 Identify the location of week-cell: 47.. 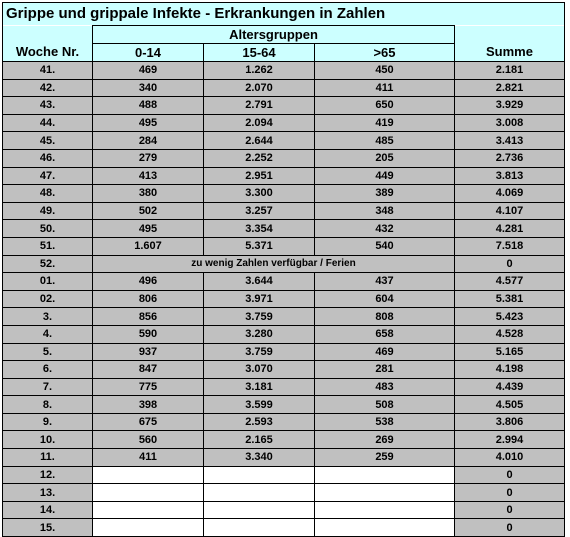
(47, 176).